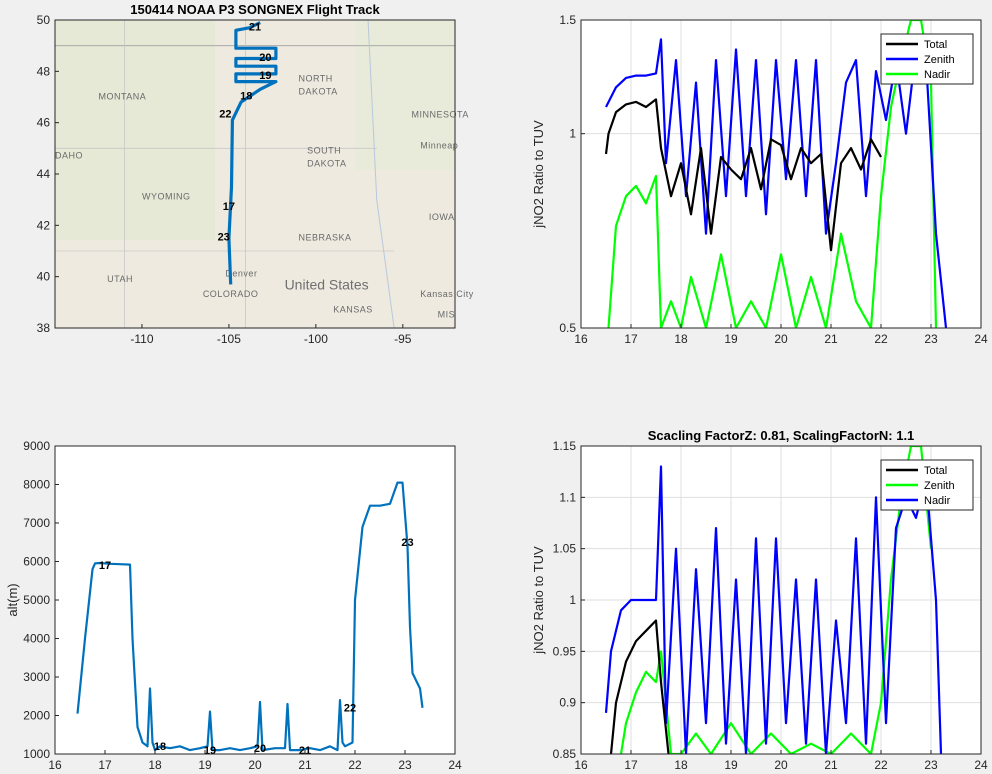 The image size is (992, 774). What do you see at coordinates (36, 677) in the screenshot?
I see `y-tick-label: 3000` at bounding box center [36, 677].